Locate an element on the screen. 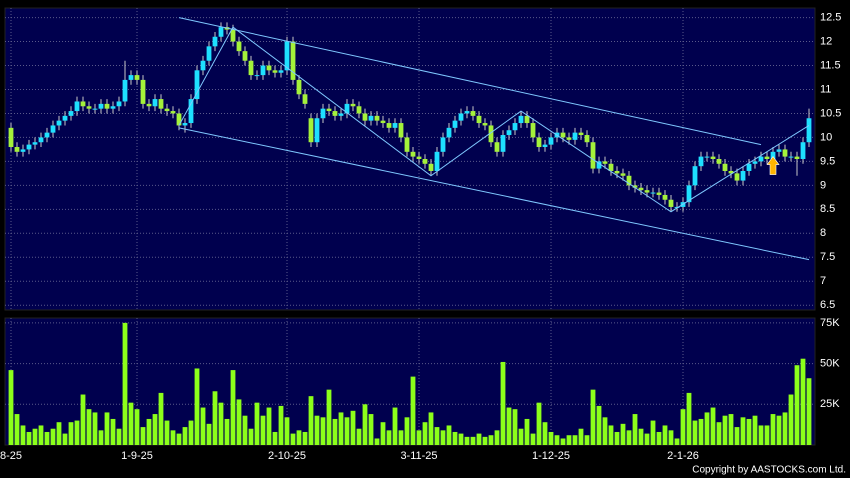 The width and height of the screenshot is (850, 478). y-tick-label: 10 is located at coordinates (826, 137).